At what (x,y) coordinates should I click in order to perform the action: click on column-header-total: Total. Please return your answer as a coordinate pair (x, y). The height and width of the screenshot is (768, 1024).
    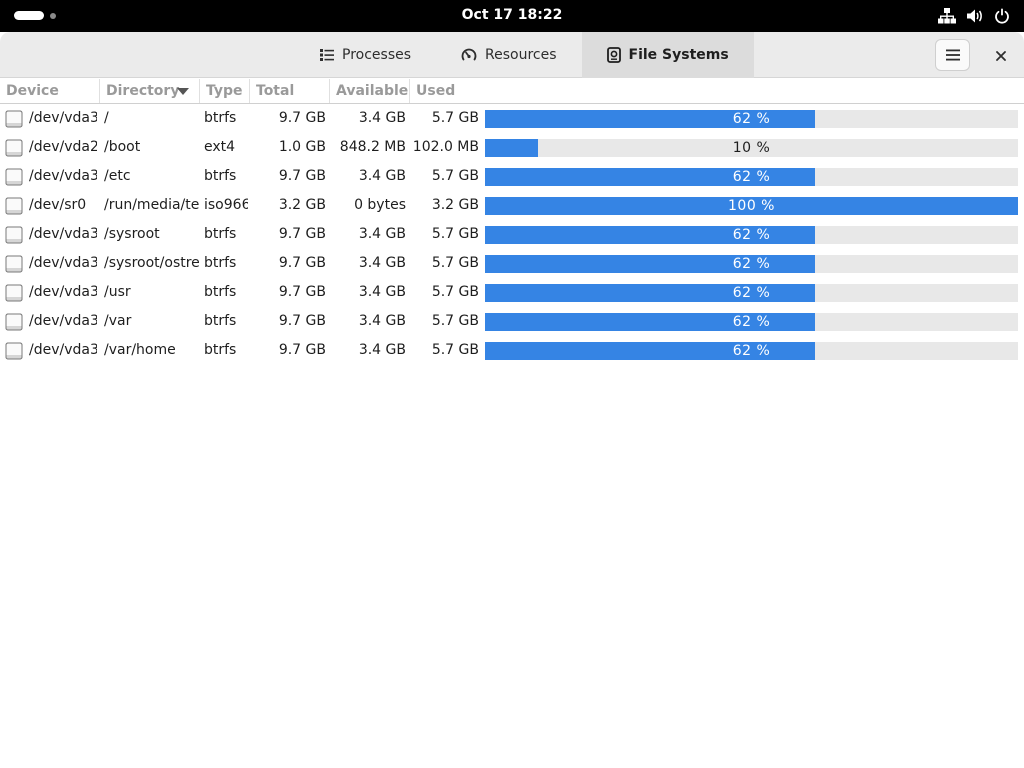
    Looking at the image, I should click on (290, 91).